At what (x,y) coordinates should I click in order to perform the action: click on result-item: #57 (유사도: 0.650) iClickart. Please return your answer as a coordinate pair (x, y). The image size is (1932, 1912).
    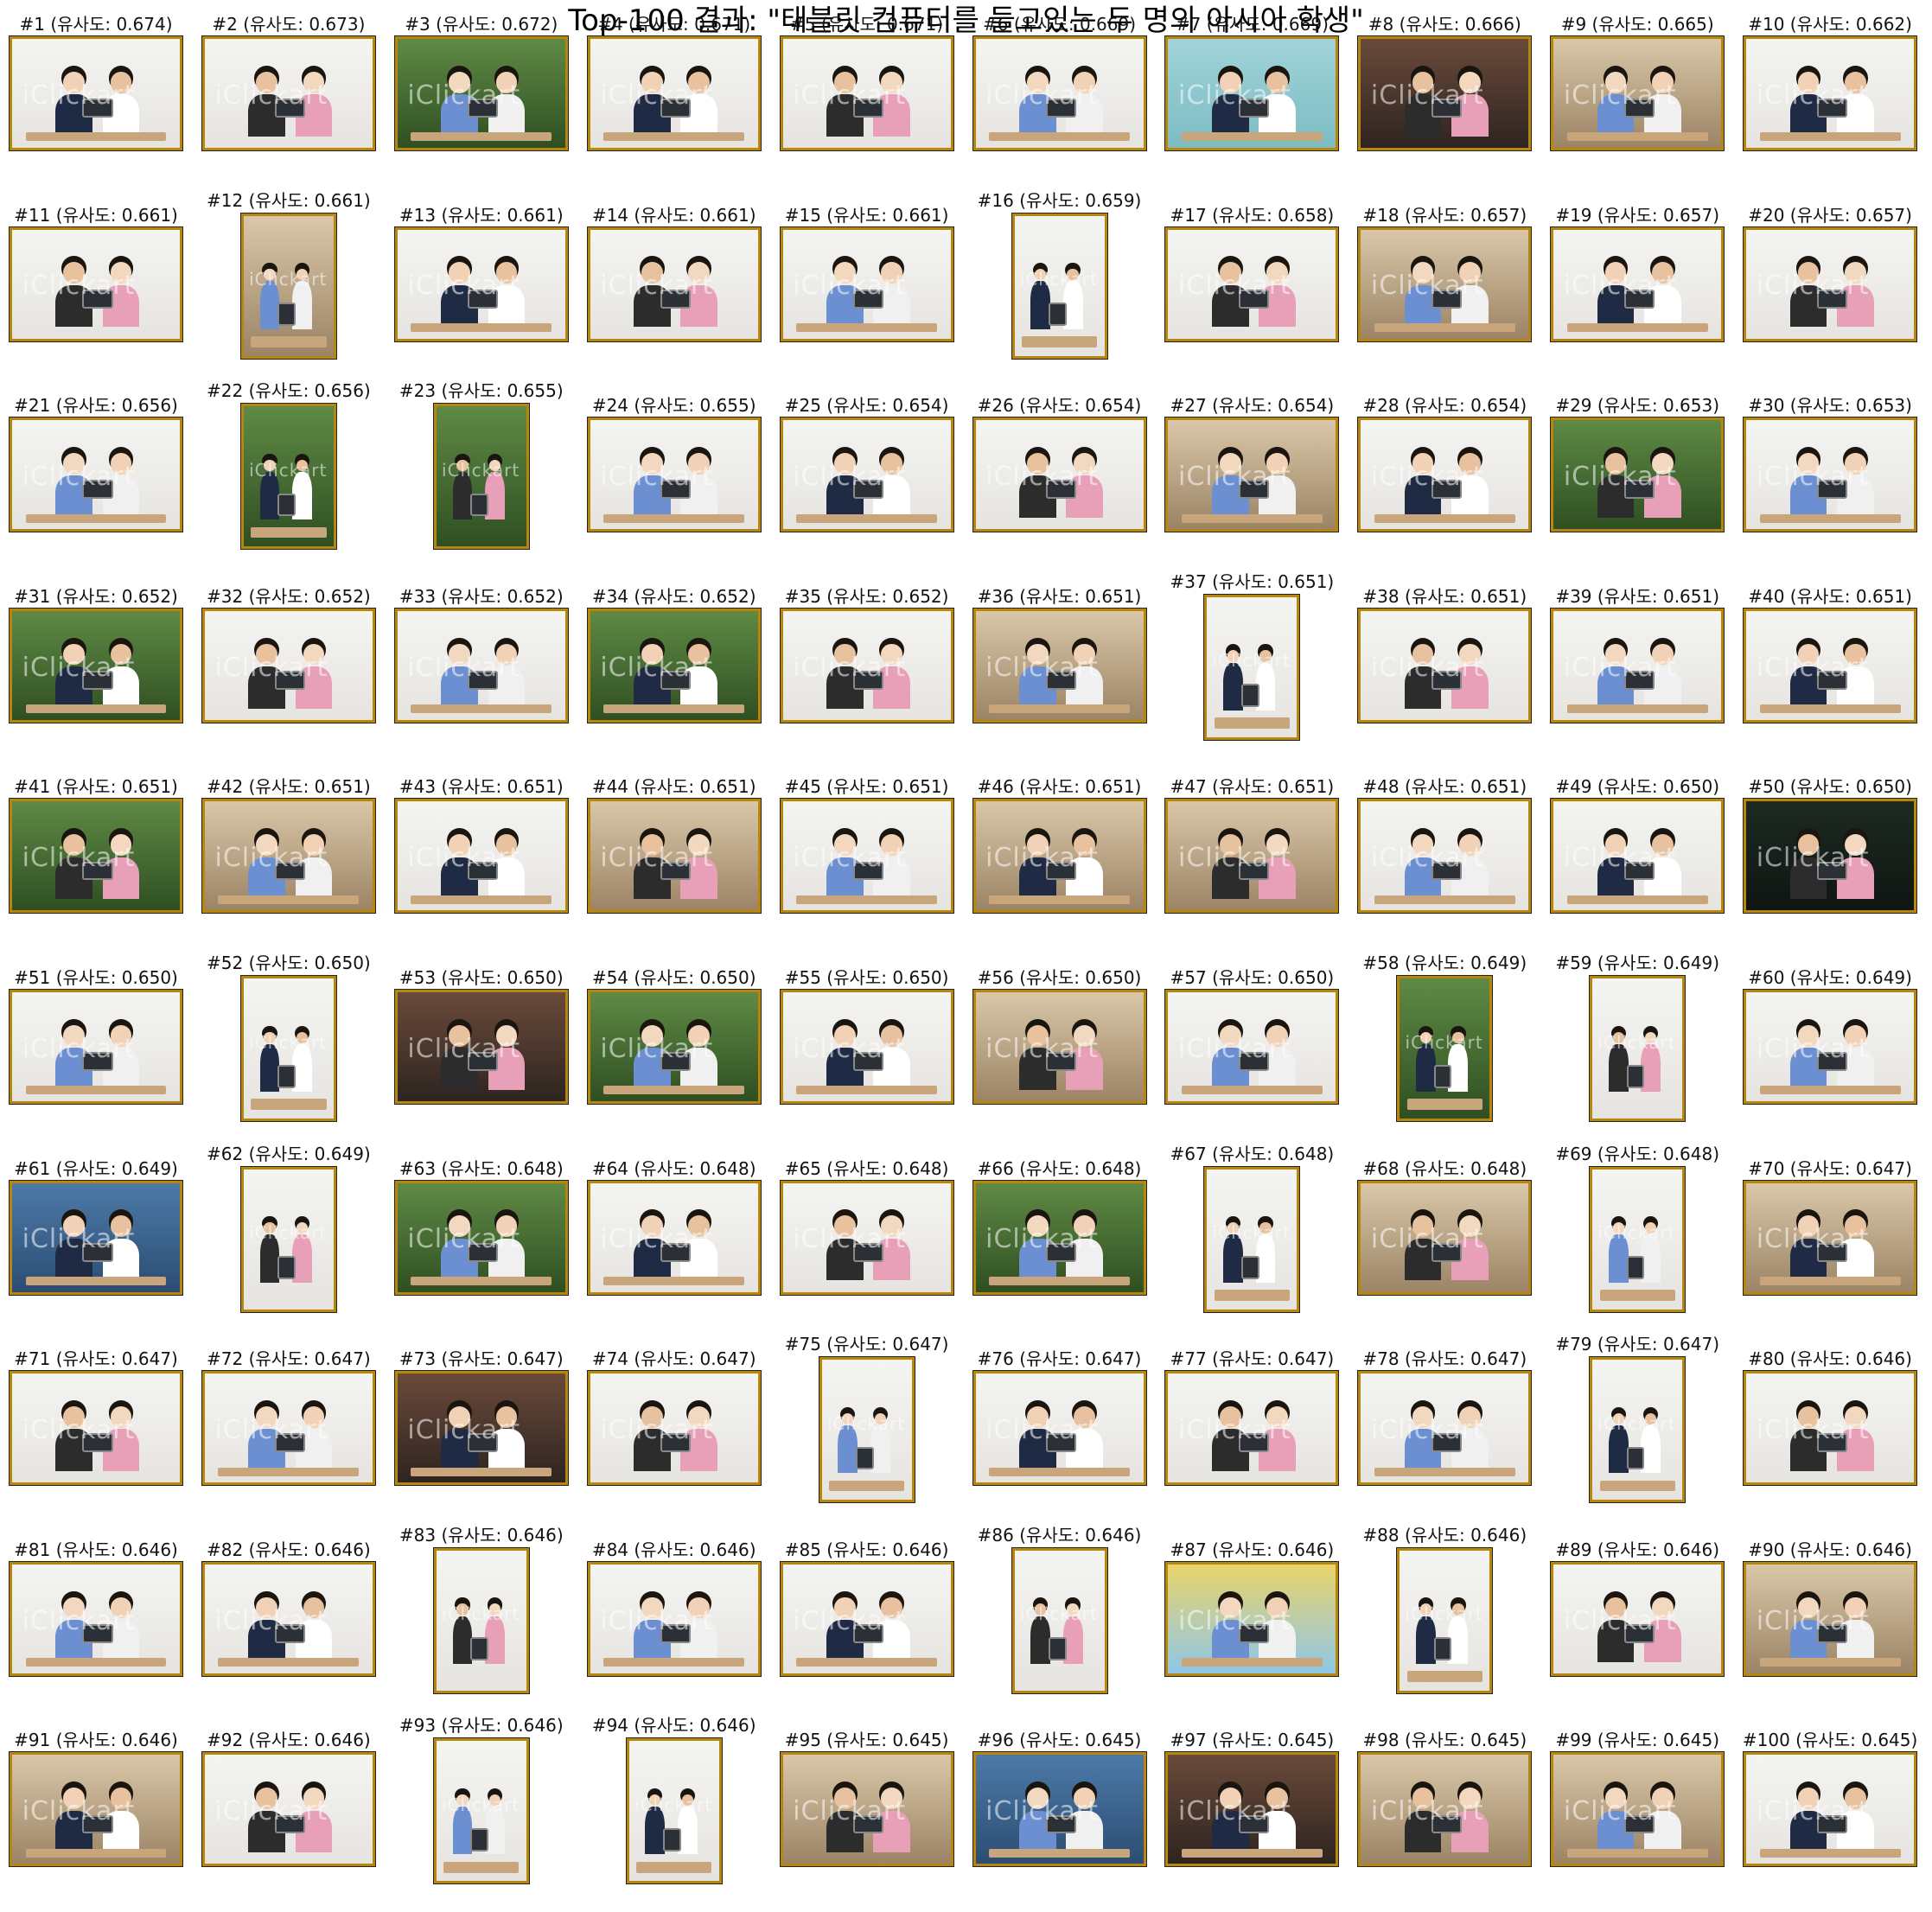
    Looking at the image, I should click on (1252, 1053).